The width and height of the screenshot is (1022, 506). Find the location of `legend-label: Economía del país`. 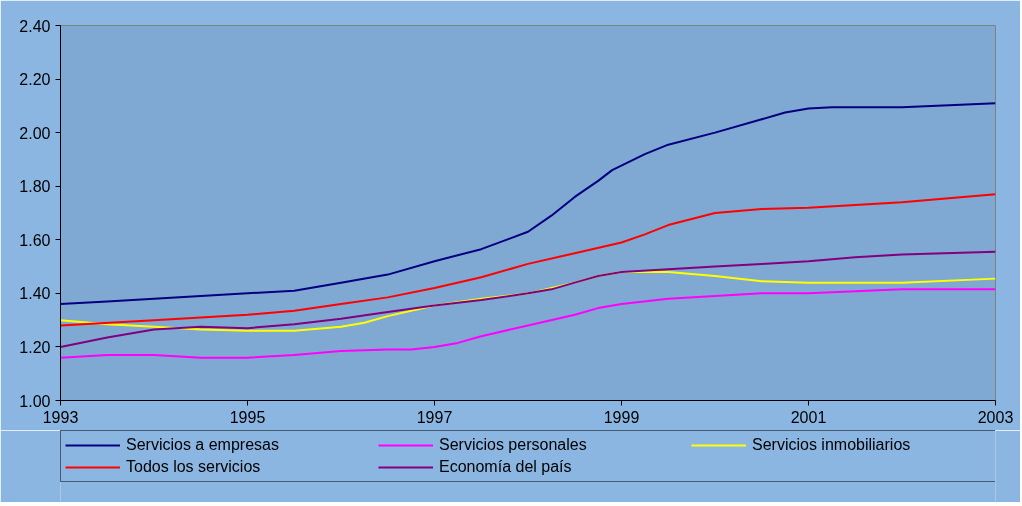

legend-label: Economía del país is located at coordinates (506, 467).